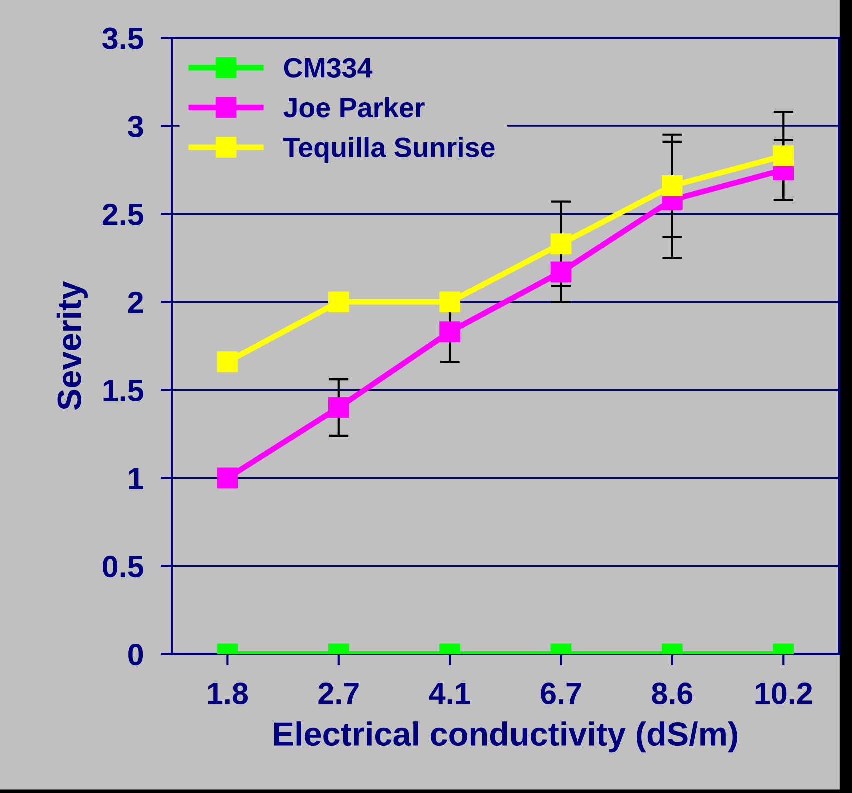 The image size is (852, 793). What do you see at coordinates (123, 567) in the screenshot?
I see `y-tick-label: 0.5` at bounding box center [123, 567].